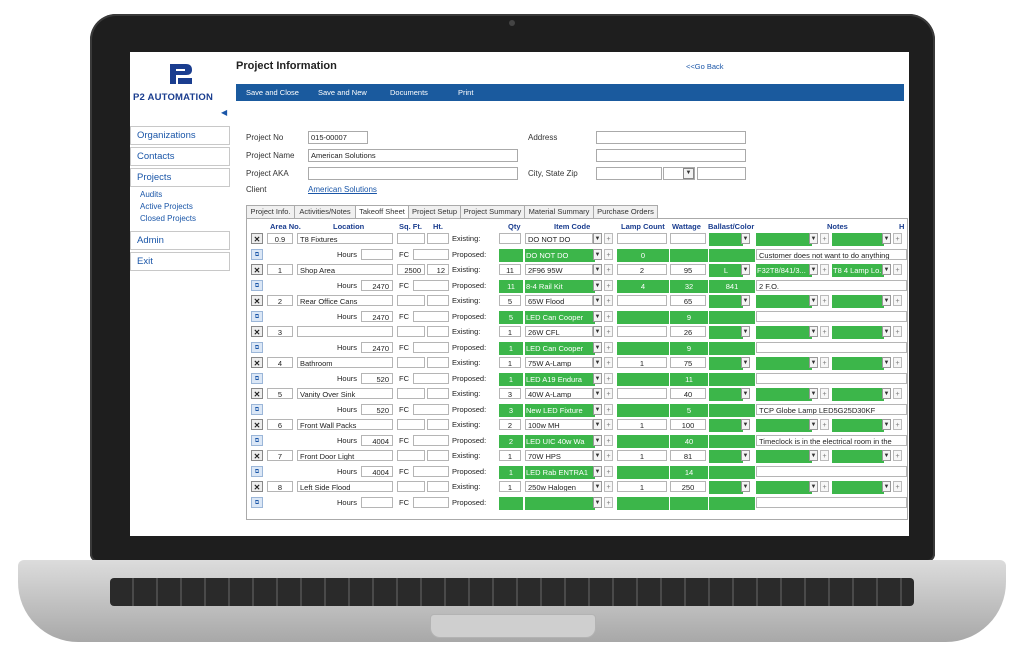 This screenshot has height=666, width=1024. Describe the element at coordinates (511, 410) in the screenshot. I see `proposed-qty-field: 3` at that location.